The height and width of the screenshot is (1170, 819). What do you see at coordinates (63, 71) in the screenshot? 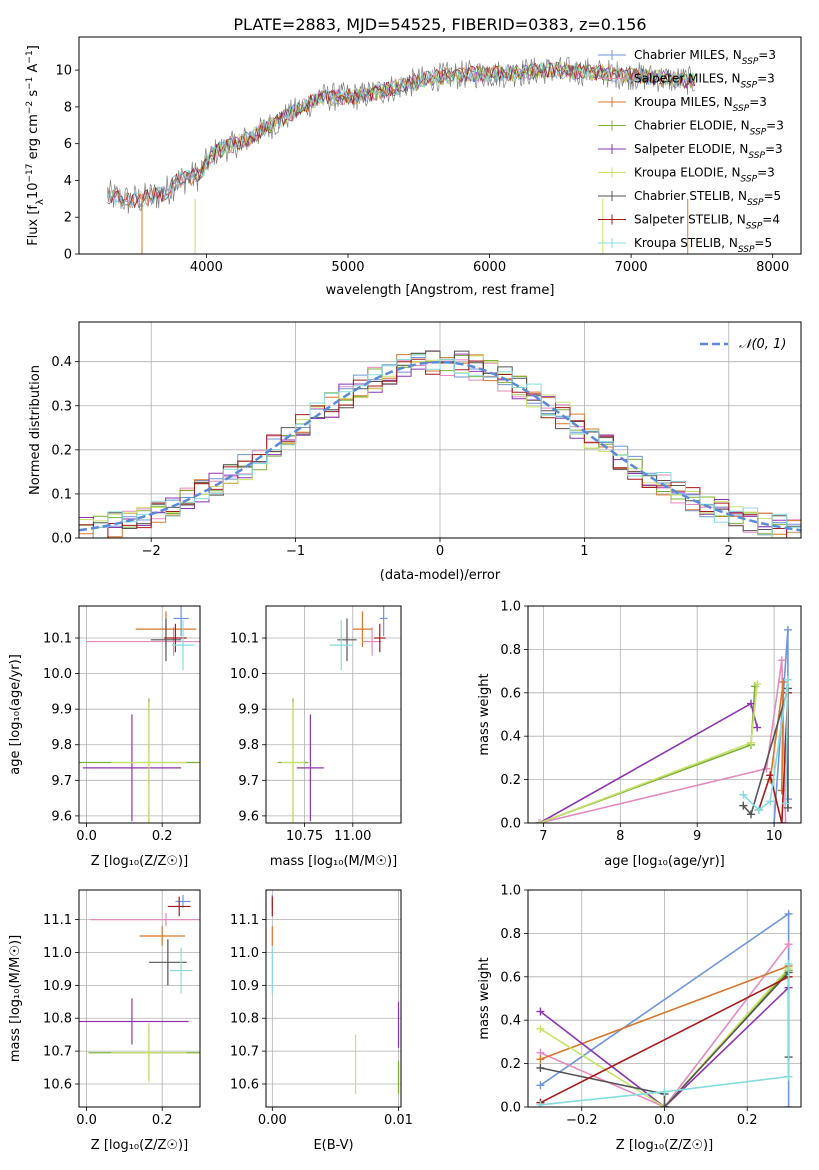
I see `spectrum-ytick-label: 10` at bounding box center [63, 71].